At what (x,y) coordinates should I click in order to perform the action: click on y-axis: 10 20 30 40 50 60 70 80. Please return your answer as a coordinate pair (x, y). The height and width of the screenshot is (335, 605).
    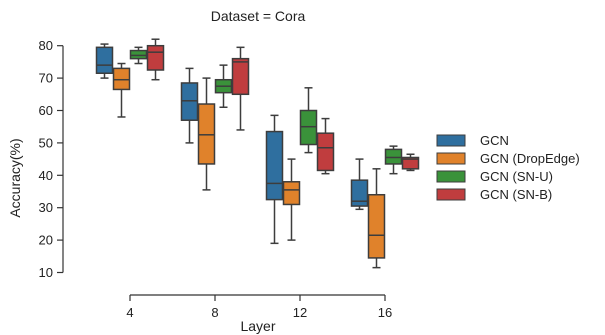
    Looking at the image, I should click on (51, 159).